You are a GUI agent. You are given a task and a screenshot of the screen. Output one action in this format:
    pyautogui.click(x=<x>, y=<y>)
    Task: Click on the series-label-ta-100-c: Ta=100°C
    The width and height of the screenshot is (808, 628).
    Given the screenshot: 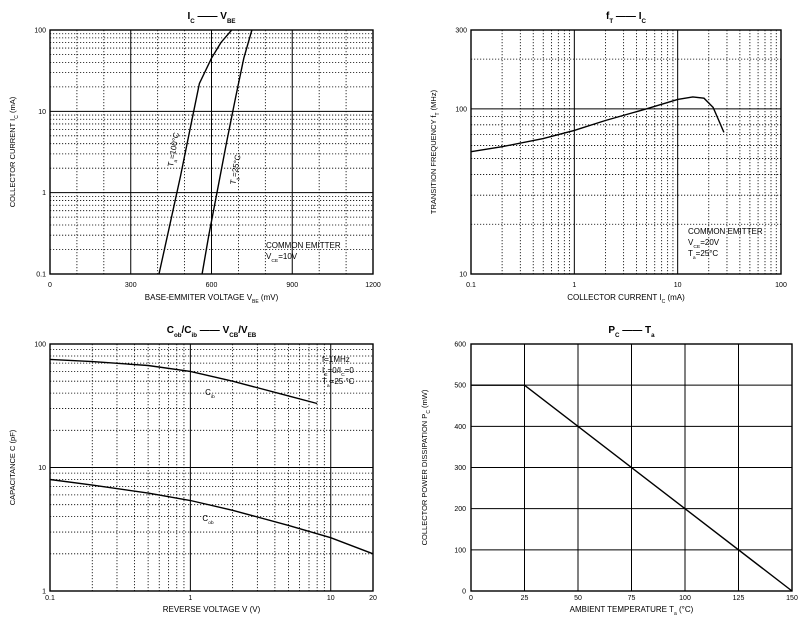 What is the action you would take?
    pyautogui.click(x=174, y=150)
    